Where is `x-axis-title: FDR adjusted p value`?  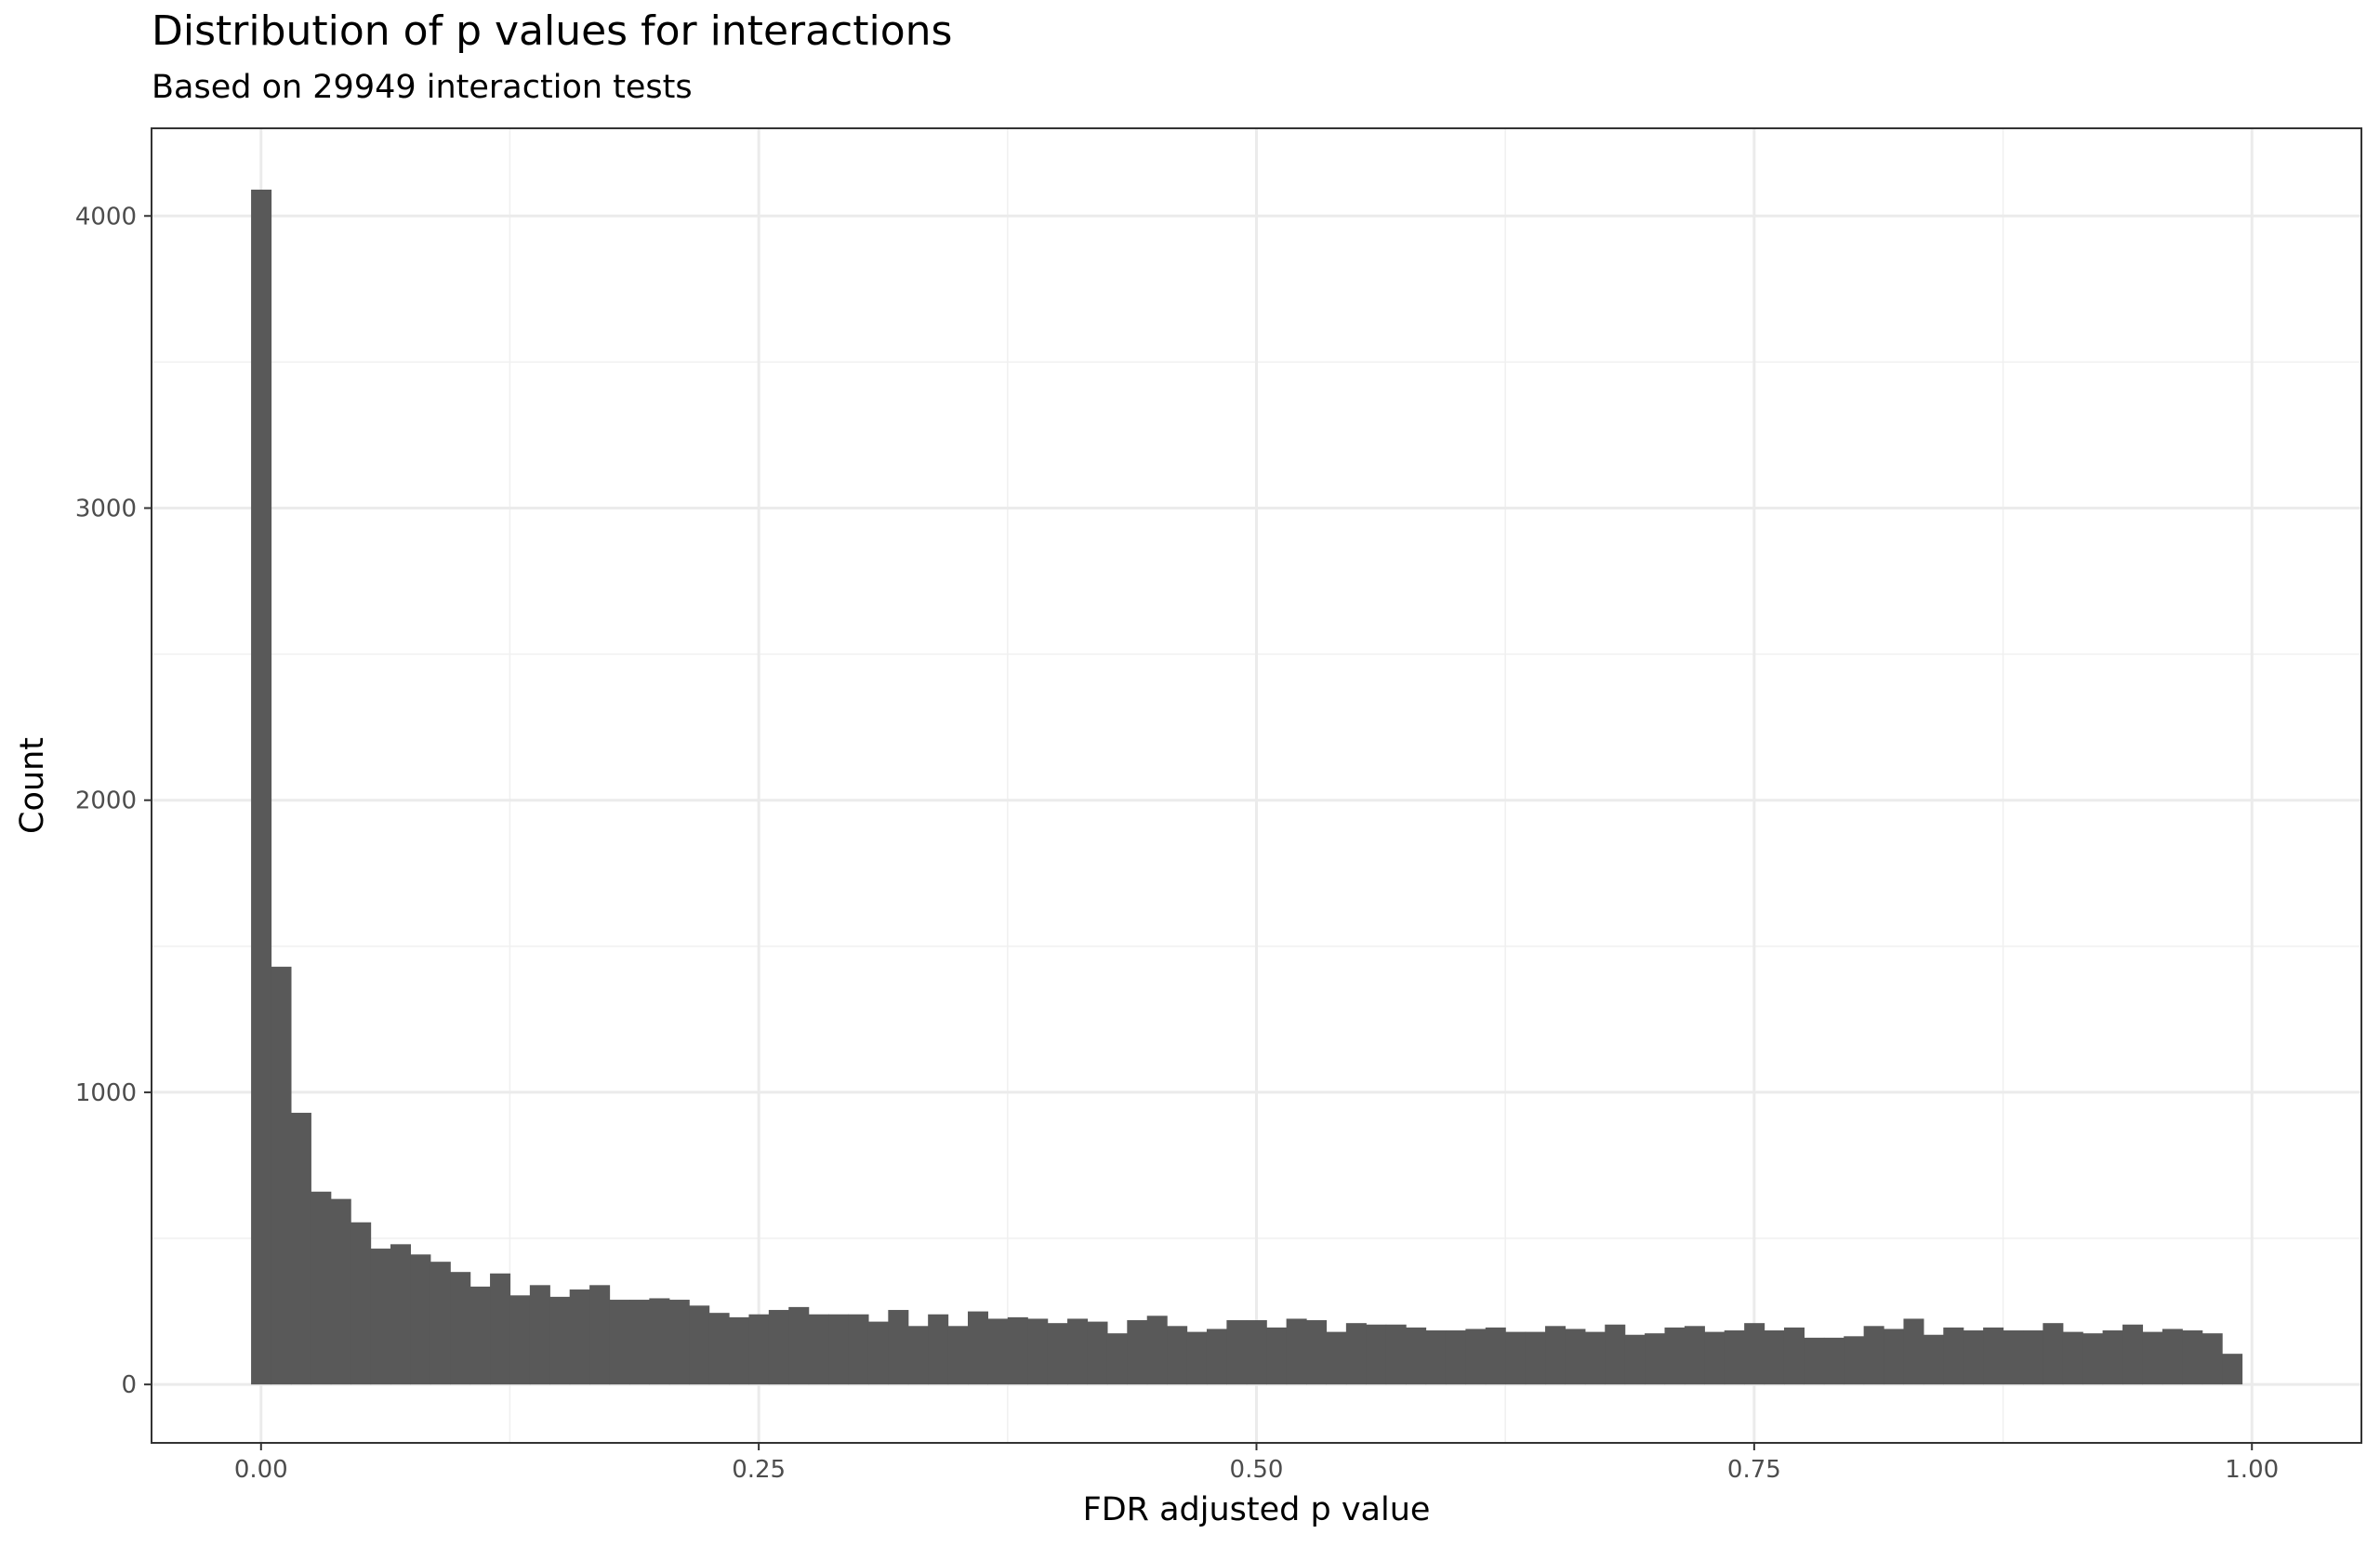 x-axis-title: FDR adjusted p value is located at coordinates (1257, 1509).